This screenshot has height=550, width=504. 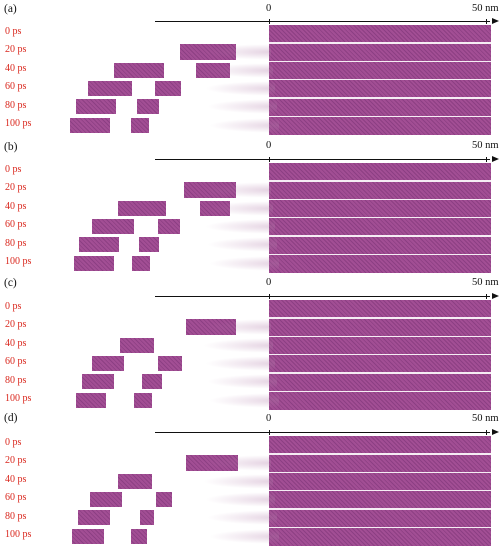 What do you see at coordinates (10, 283) in the screenshot?
I see `panel-label: (c)` at bounding box center [10, 283].